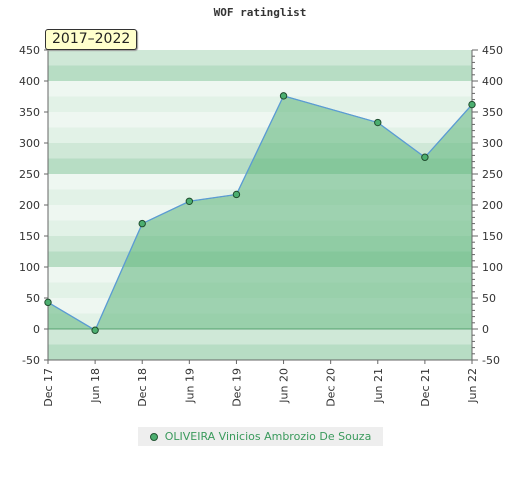  Describe the element at coordinates (491, 360) in the screenshot. I see `y-tick-label-right: -50` at that location.